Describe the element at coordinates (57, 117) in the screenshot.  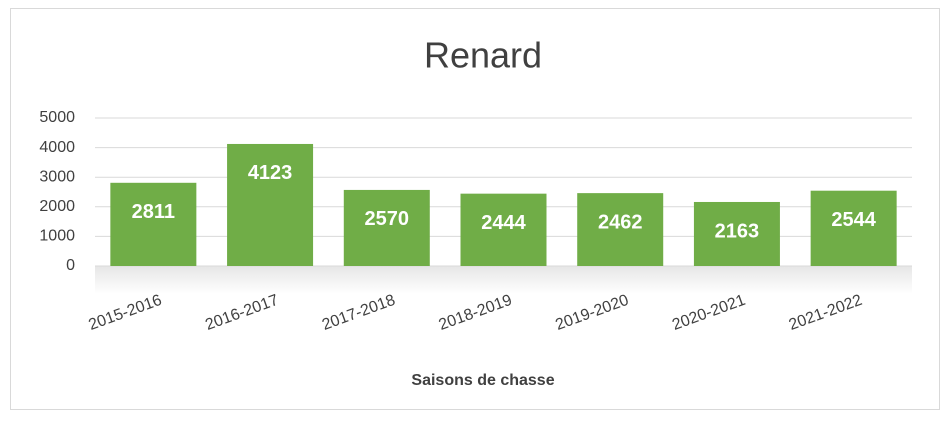
I see `y-tick-label: 5000` at that location.